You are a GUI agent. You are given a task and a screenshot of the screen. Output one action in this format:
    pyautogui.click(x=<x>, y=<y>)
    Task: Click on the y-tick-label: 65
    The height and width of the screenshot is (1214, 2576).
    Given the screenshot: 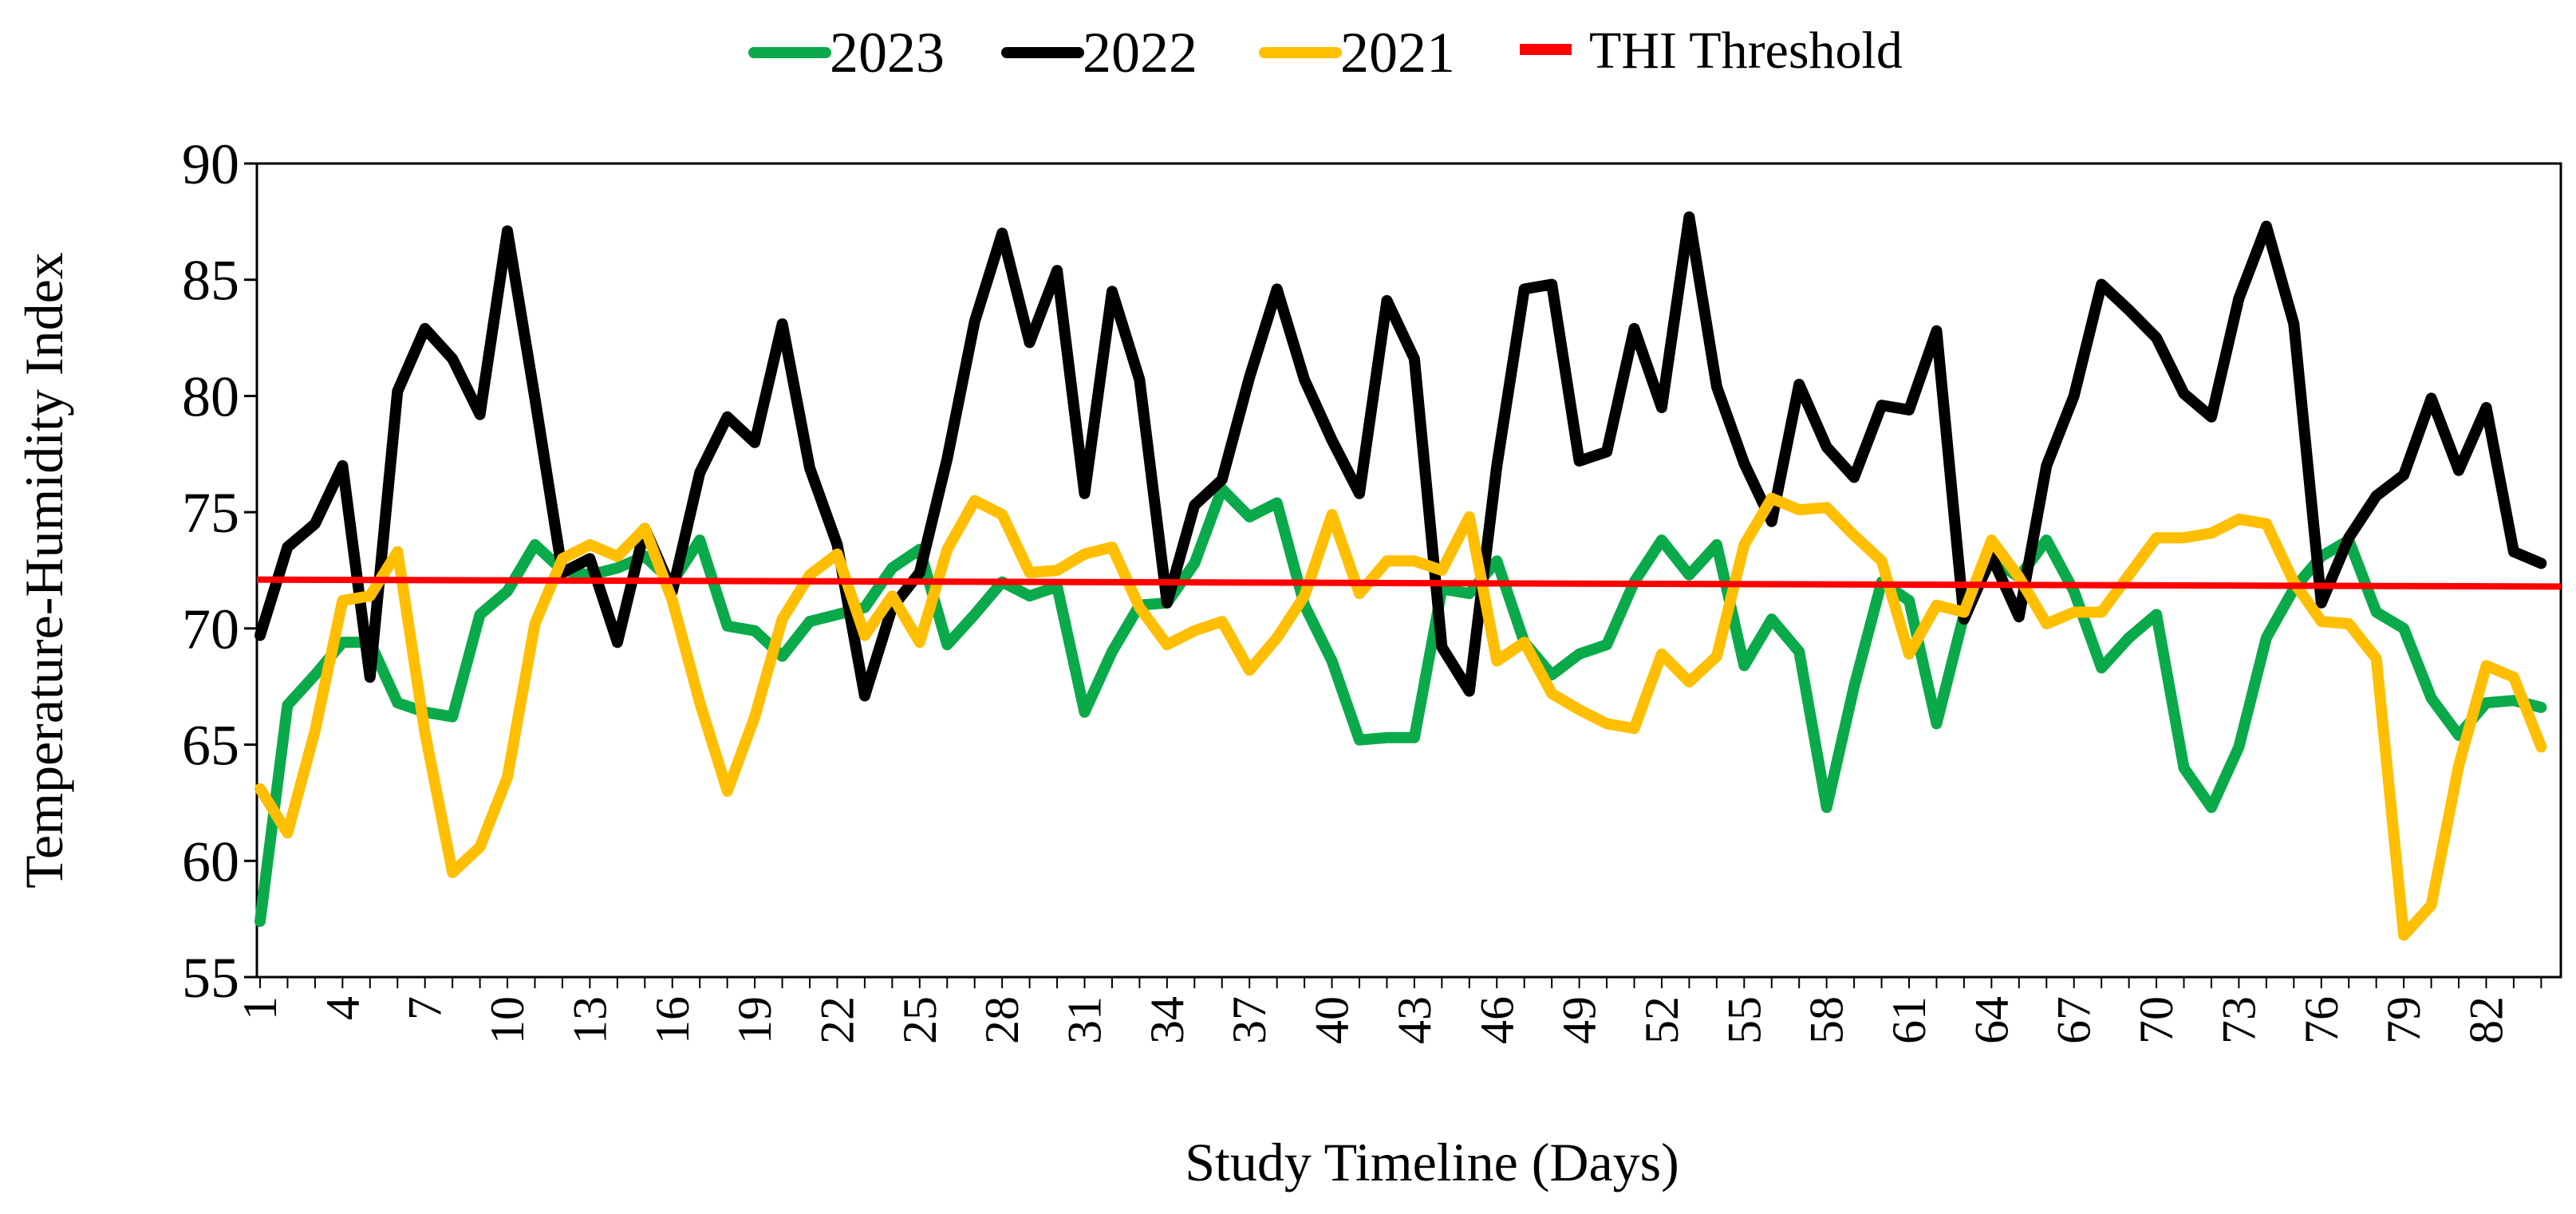 What is the action you would take?
    pyautogui.click(x=210, y=746)
    